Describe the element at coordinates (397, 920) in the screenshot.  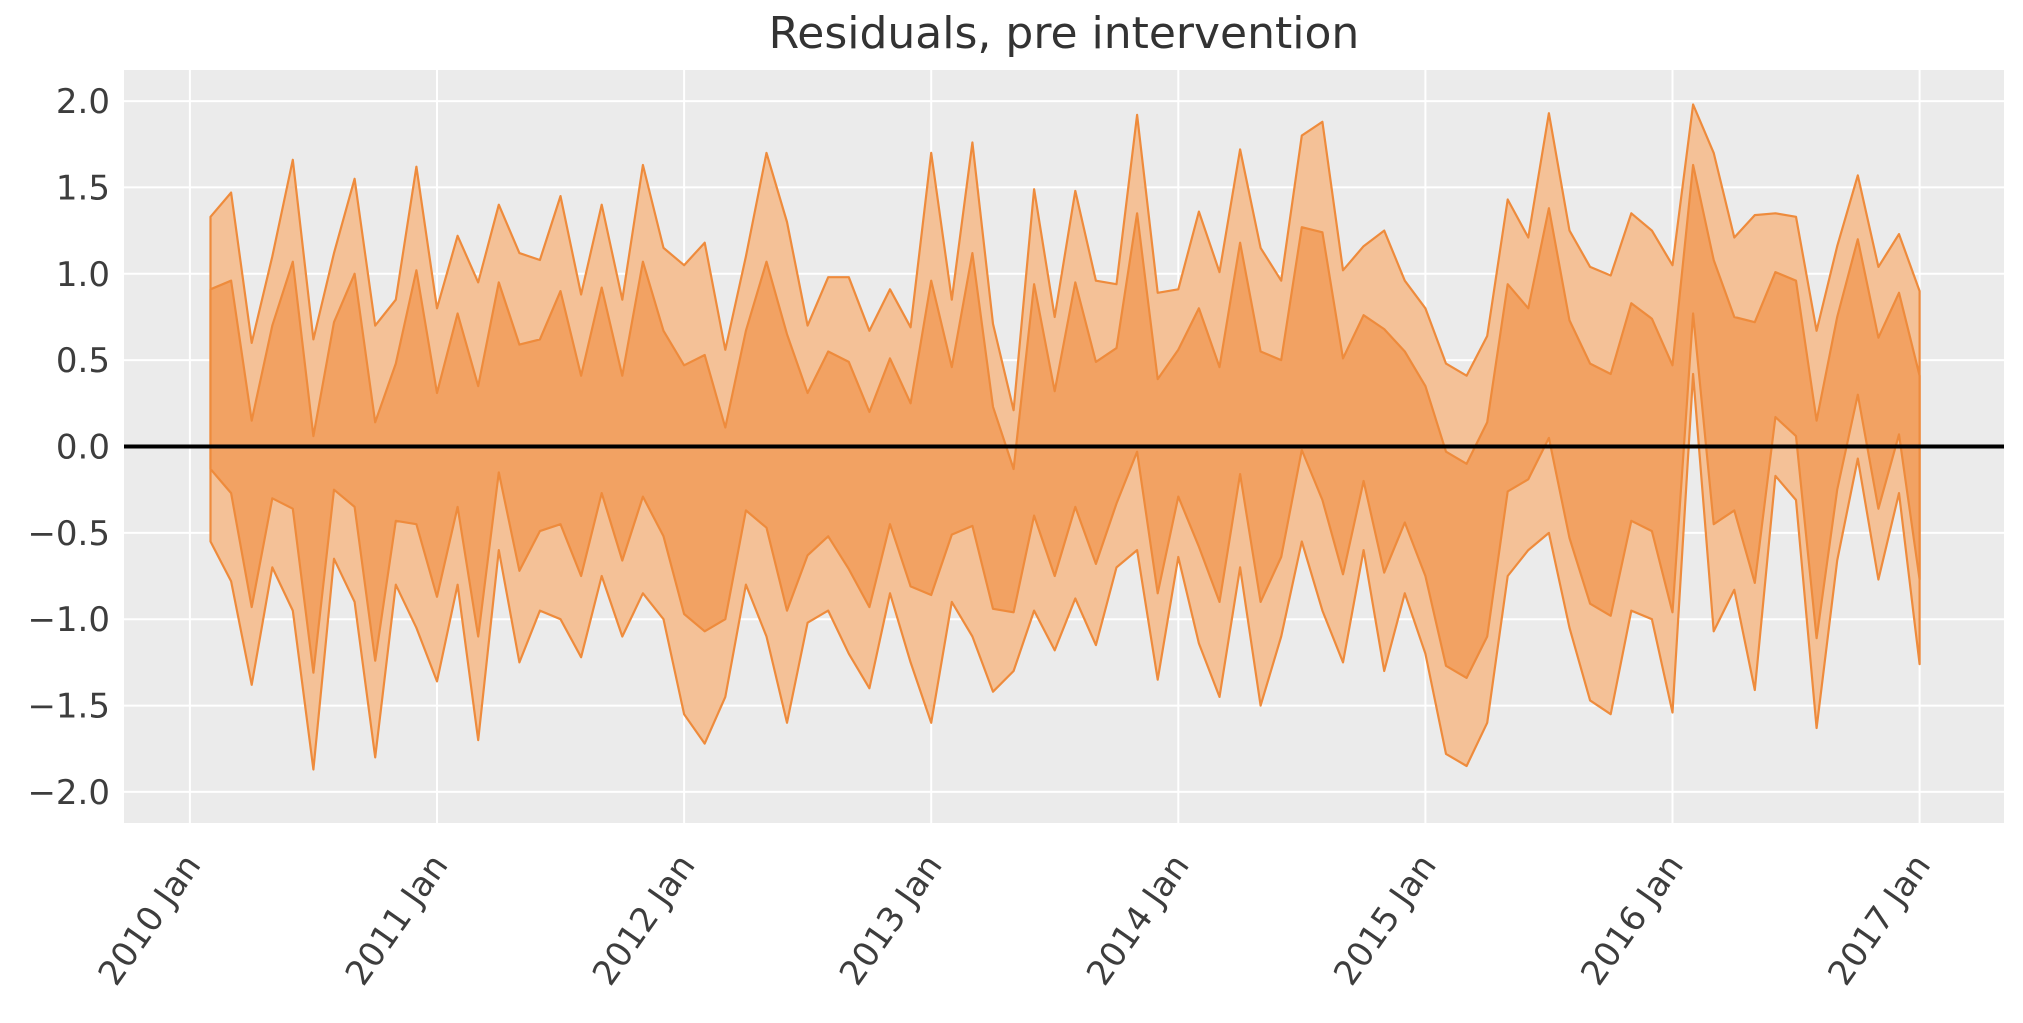
I see `x-tick-label: 2011 Jan` at that location.